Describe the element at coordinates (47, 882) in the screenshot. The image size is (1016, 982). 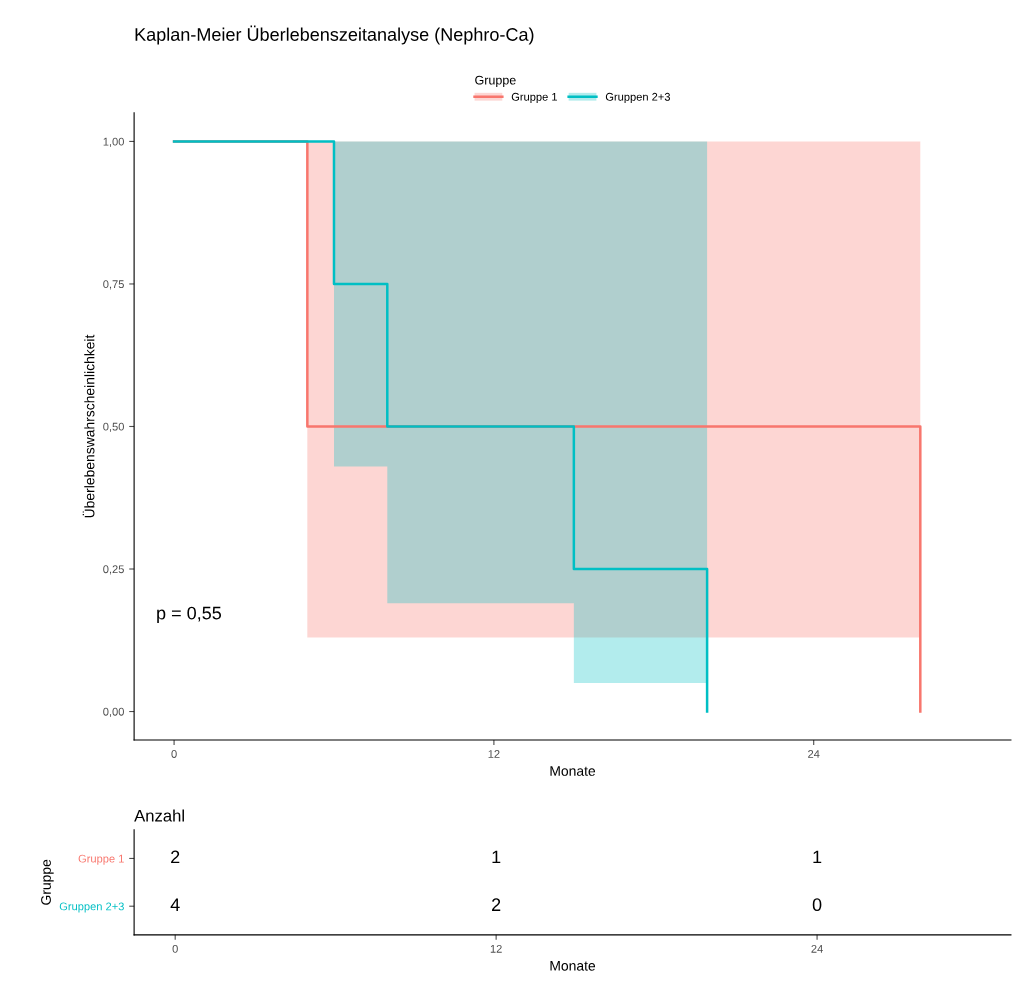
I see `y-axis-title: Gruppe` at that location.